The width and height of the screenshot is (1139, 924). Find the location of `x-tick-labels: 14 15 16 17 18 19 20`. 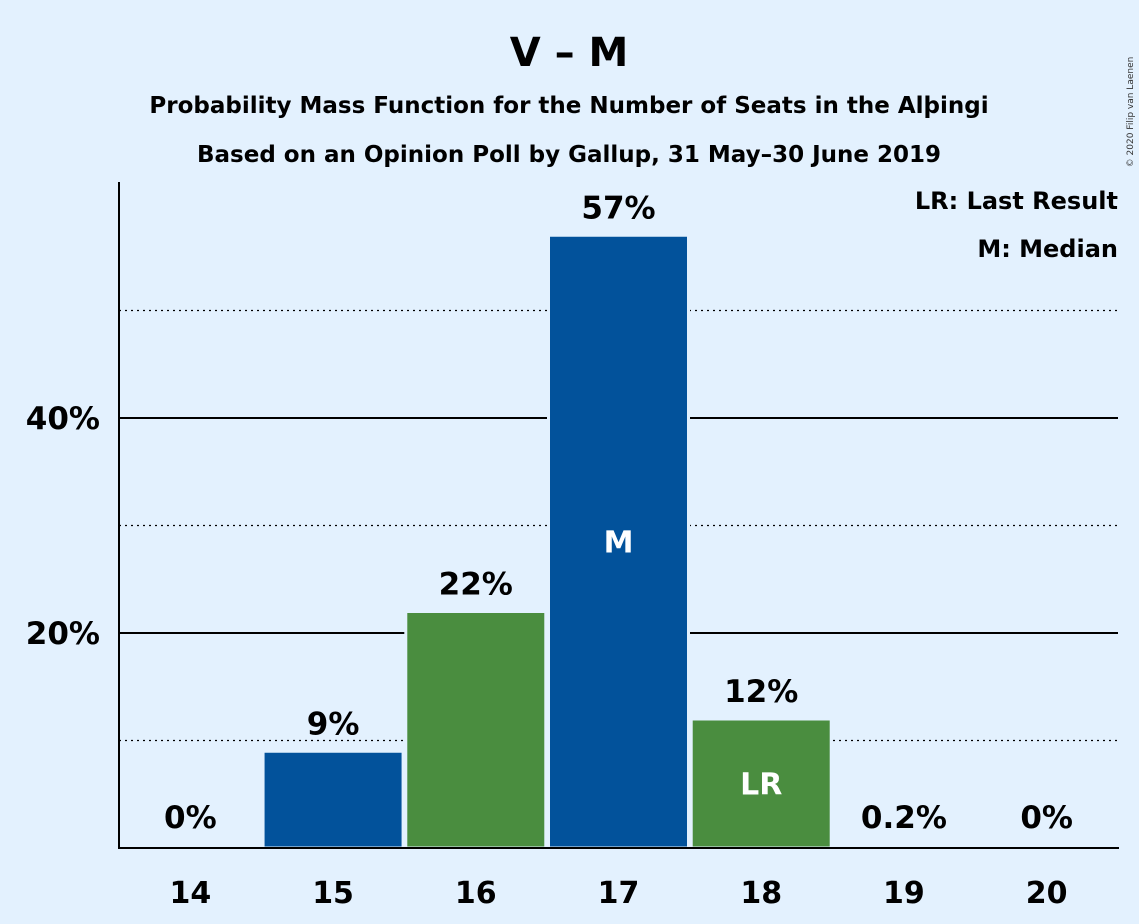

x-tick-labels: 14 15 16 17 18 19 20 is located at coordinates (618, 893).